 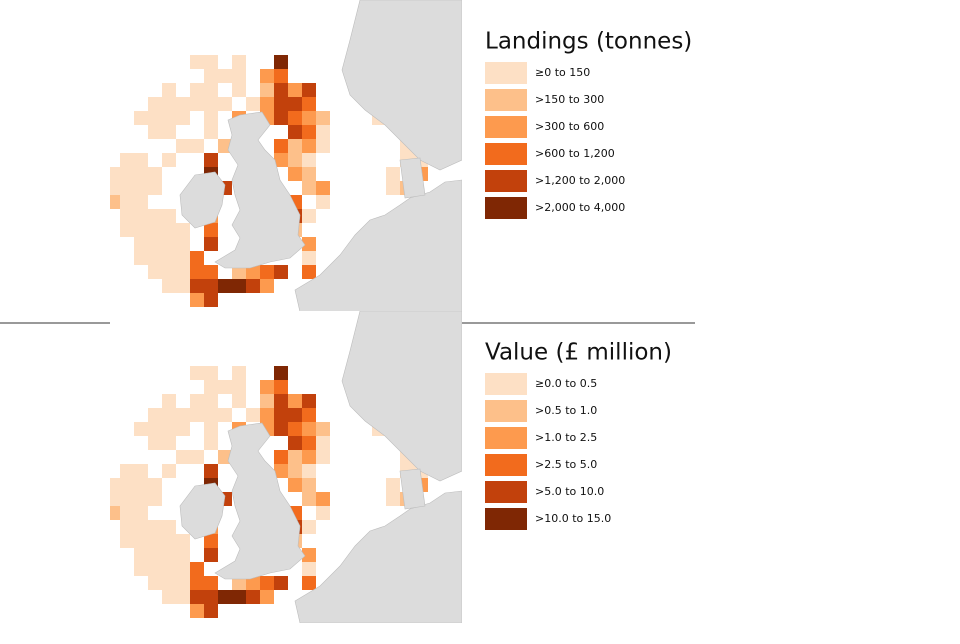 I want to click on legend-label: >1,200 to 2,000, so click(x=580, y=180).